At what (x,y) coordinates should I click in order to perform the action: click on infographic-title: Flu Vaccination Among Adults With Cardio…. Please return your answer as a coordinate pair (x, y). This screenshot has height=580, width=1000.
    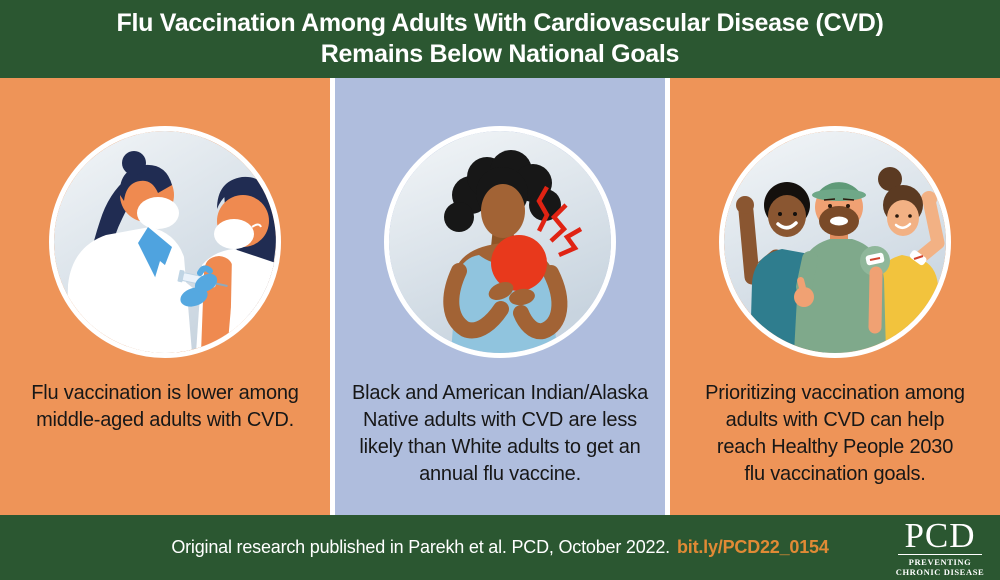
    Looking at the image, I should click on (500, 38).